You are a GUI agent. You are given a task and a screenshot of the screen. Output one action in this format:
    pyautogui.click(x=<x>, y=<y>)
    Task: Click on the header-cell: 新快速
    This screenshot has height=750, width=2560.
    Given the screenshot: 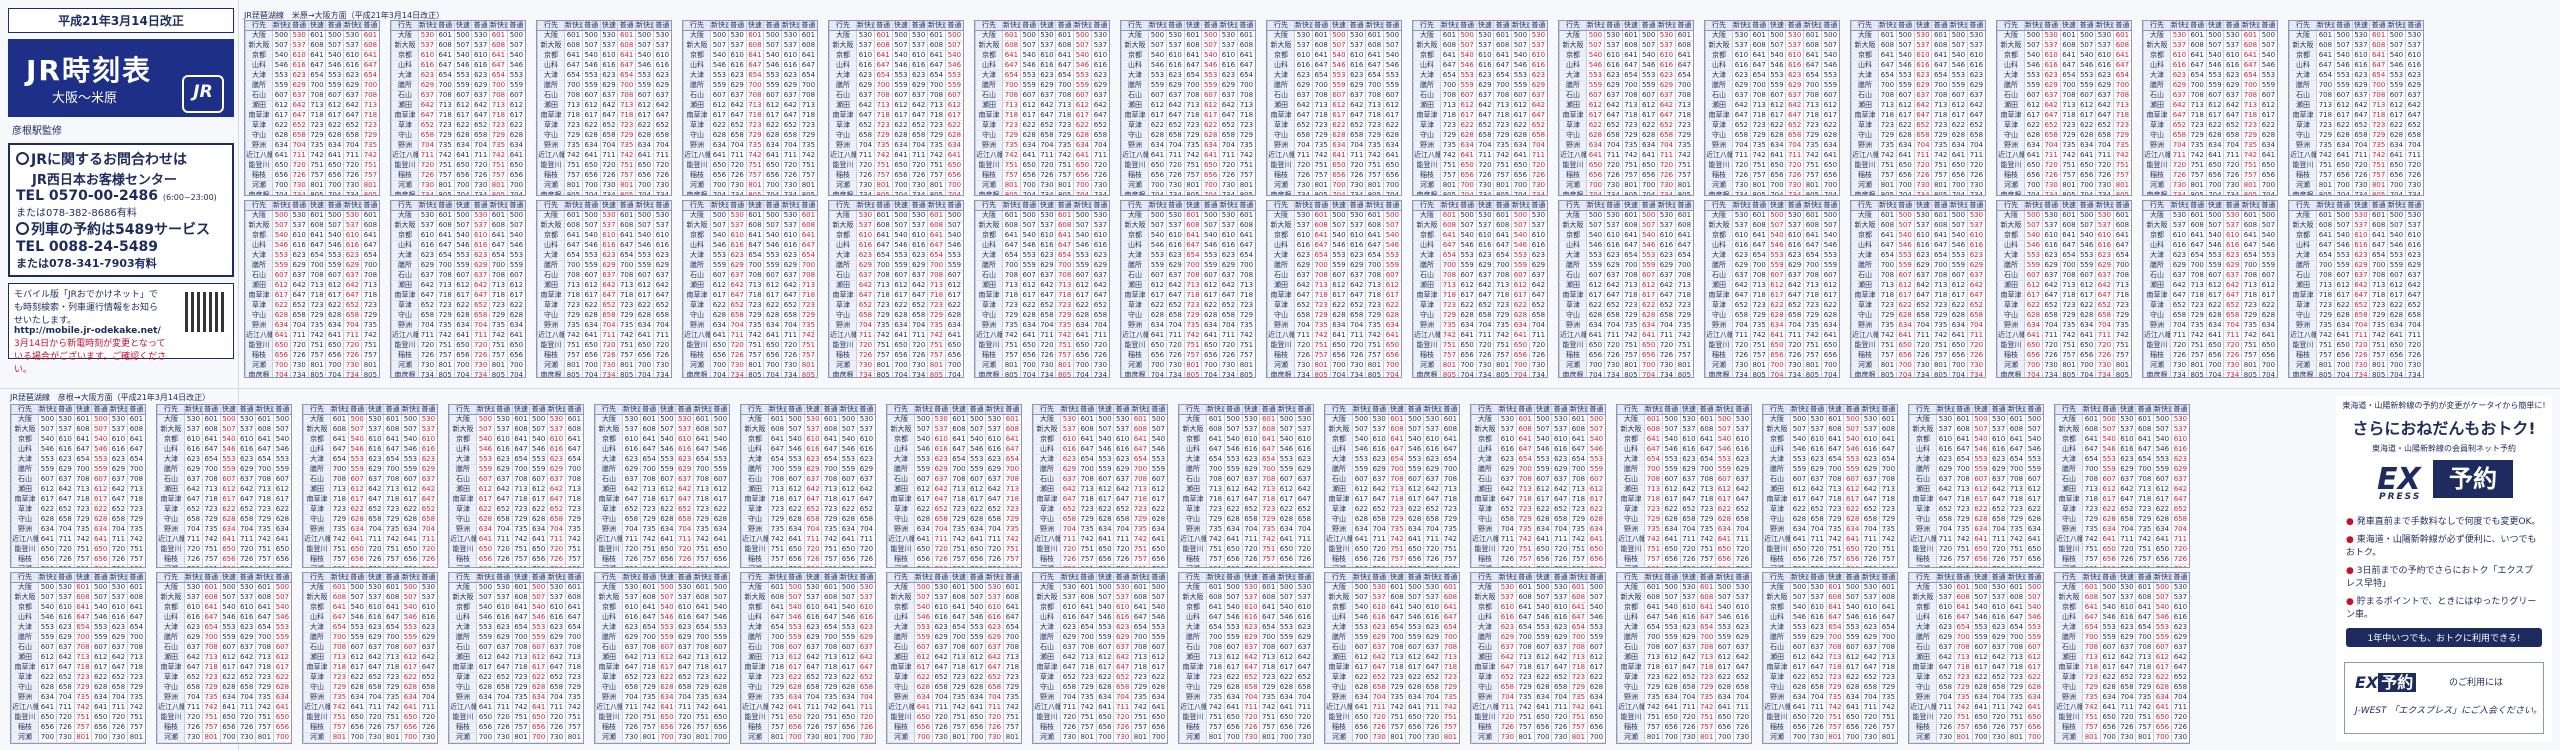 What is the action you would take?
    pyautogui.click(x=1666, y=26)
    